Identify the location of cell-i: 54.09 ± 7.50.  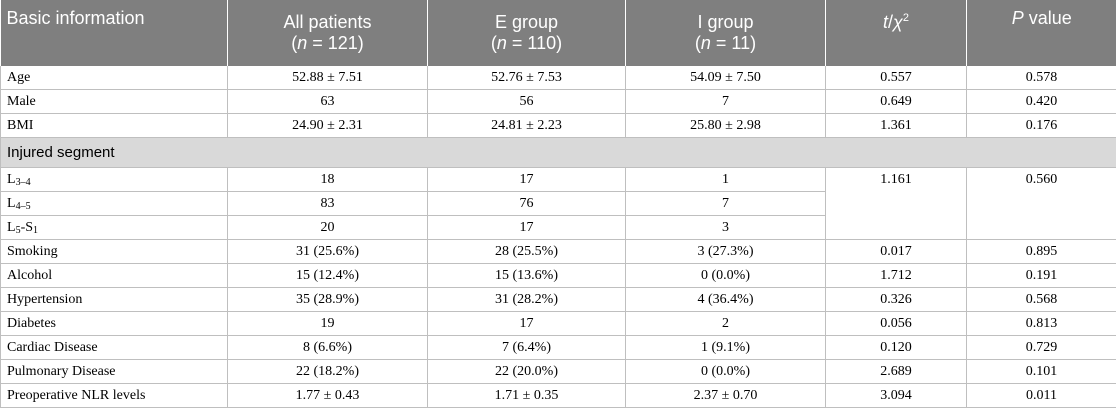
(725, 78).